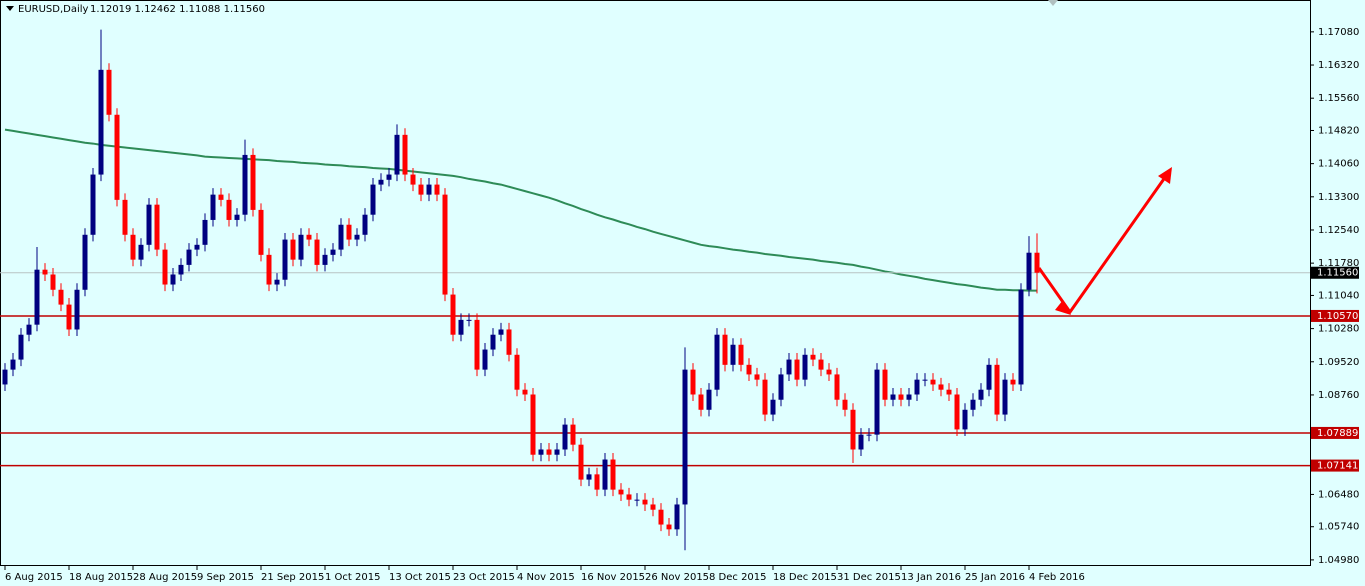 Image resolution: width=1365 pixels, height=586 pixels. I want to click on y-tick-label: 1.16320, so click(1338, 65).